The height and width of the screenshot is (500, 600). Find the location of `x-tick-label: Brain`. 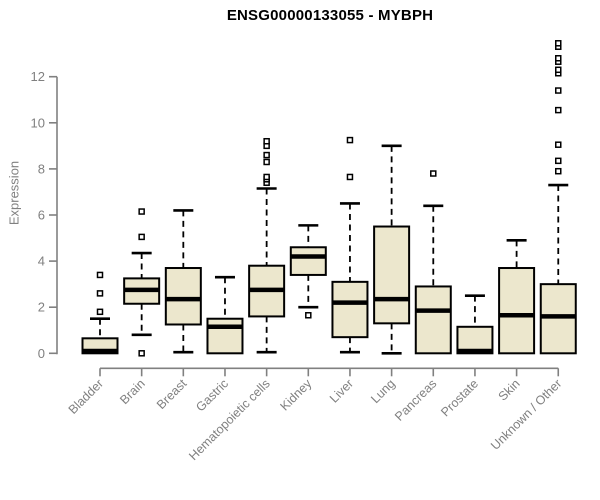

x-tick-label: Brain is located at coordinates (132, 391).